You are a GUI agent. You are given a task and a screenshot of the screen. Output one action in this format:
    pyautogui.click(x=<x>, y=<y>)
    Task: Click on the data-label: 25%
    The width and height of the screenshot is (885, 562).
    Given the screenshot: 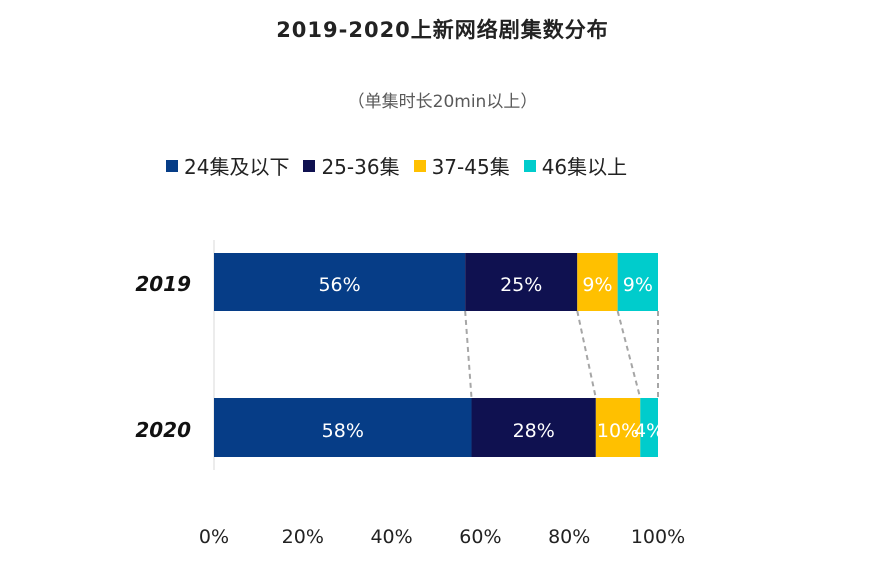 What is the action you would take?
    pyautogui.click(x=521, y=285)
    